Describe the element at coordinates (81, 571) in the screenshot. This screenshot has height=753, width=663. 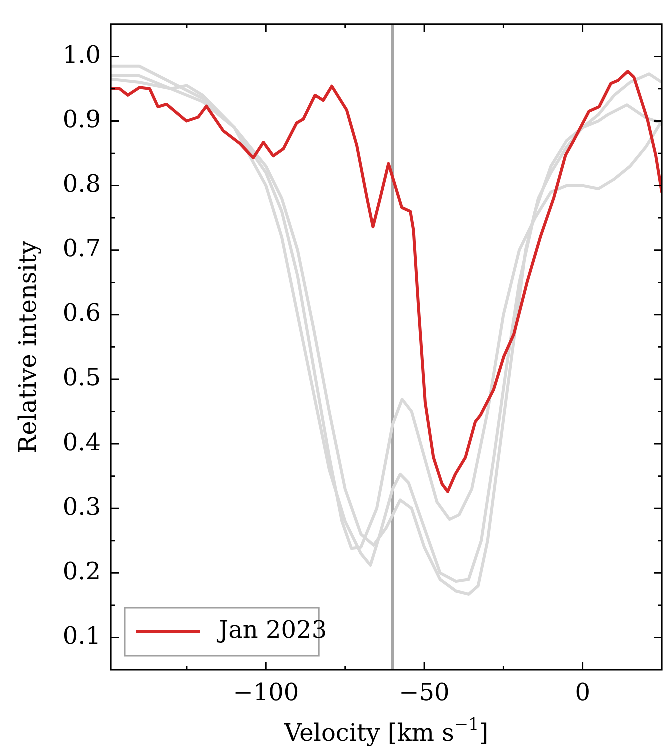
I see `y-tick-label: 0.2` at that location.